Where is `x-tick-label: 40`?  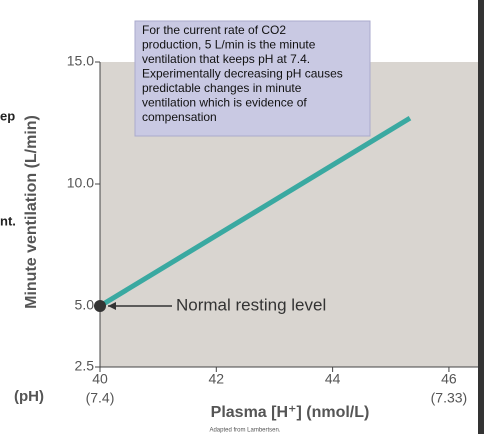
x-tick-label: 40 is located at coordinates (100, 379).